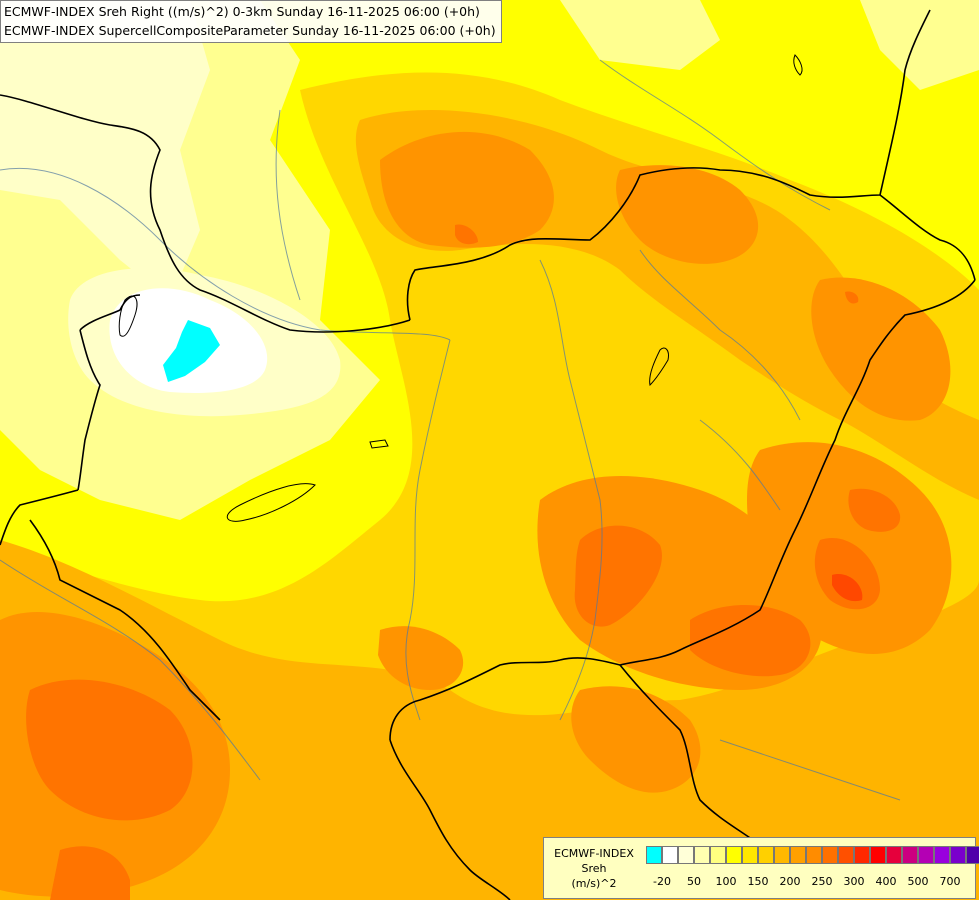 This screenshot has width=979, height=900. What do you see at coordinates (874, 510) in the screenshot?
I see `field-darkorange-e2` at bounding box center [874, 510].